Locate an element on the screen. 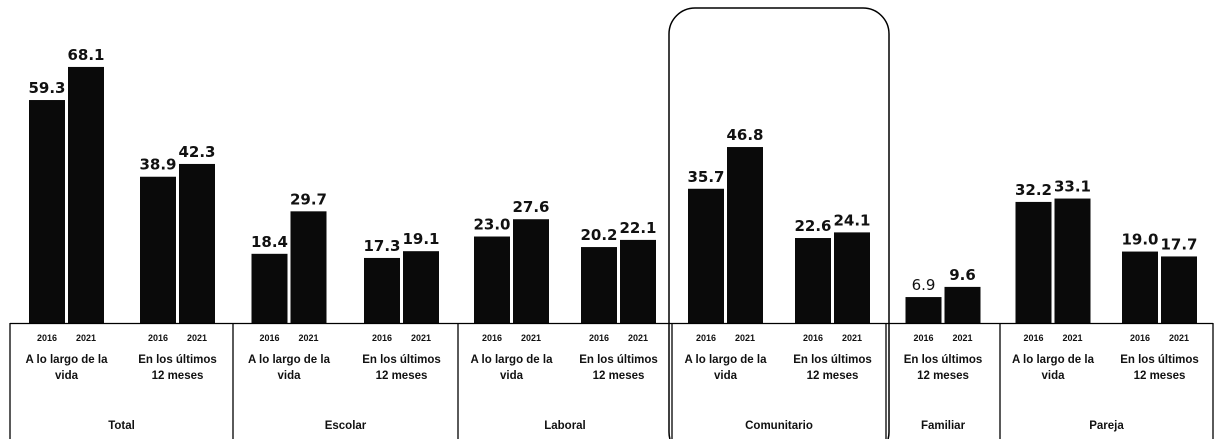  bar-familiar-1-2021 is located at coordinates (962, 304).